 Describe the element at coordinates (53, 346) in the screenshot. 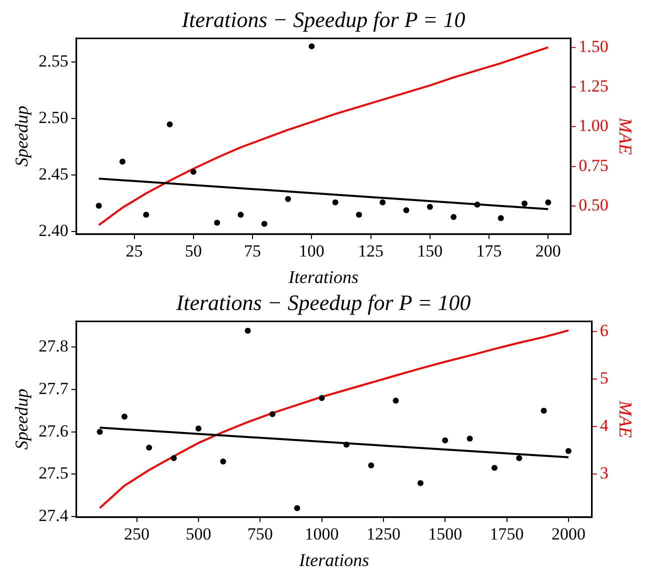

I see `y-tick-label: 27.8` at that location.